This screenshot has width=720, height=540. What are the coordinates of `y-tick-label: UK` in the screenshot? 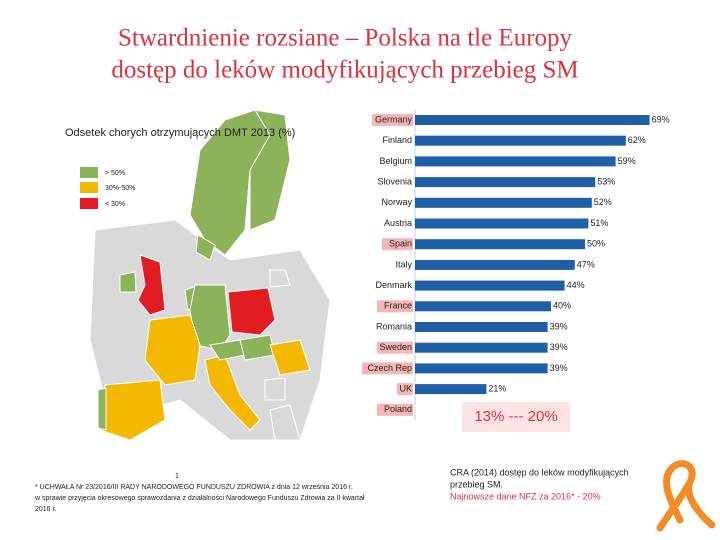 It's located at (405, 388).